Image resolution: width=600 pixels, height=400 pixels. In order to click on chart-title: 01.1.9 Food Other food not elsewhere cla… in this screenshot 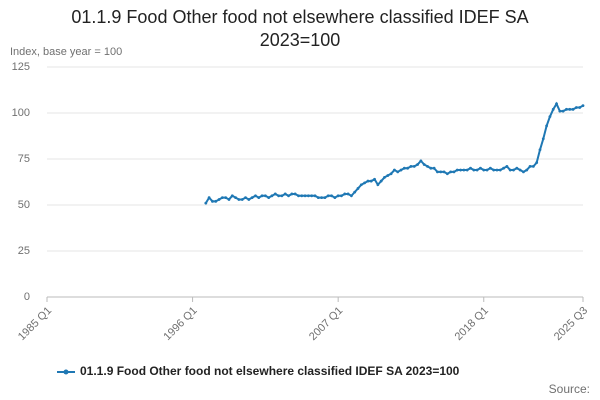, I will do `click(300, 28)`.